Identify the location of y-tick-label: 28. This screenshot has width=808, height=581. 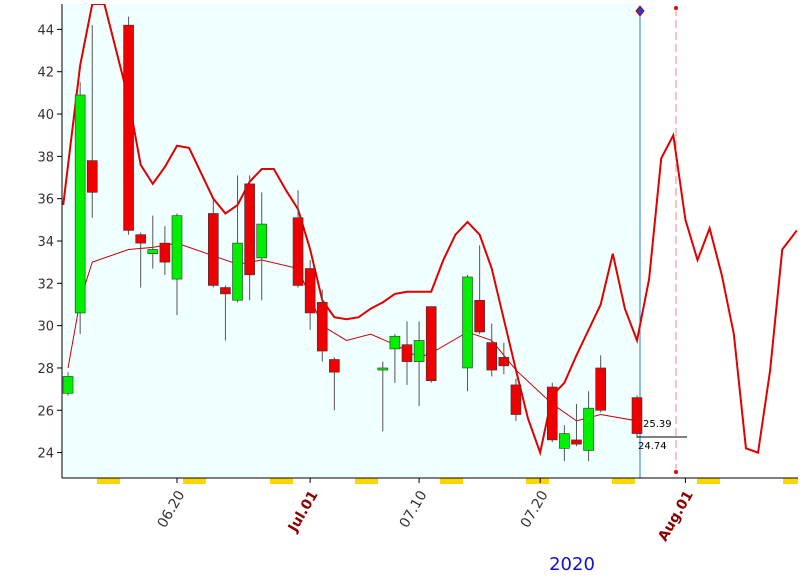
(45, 369).